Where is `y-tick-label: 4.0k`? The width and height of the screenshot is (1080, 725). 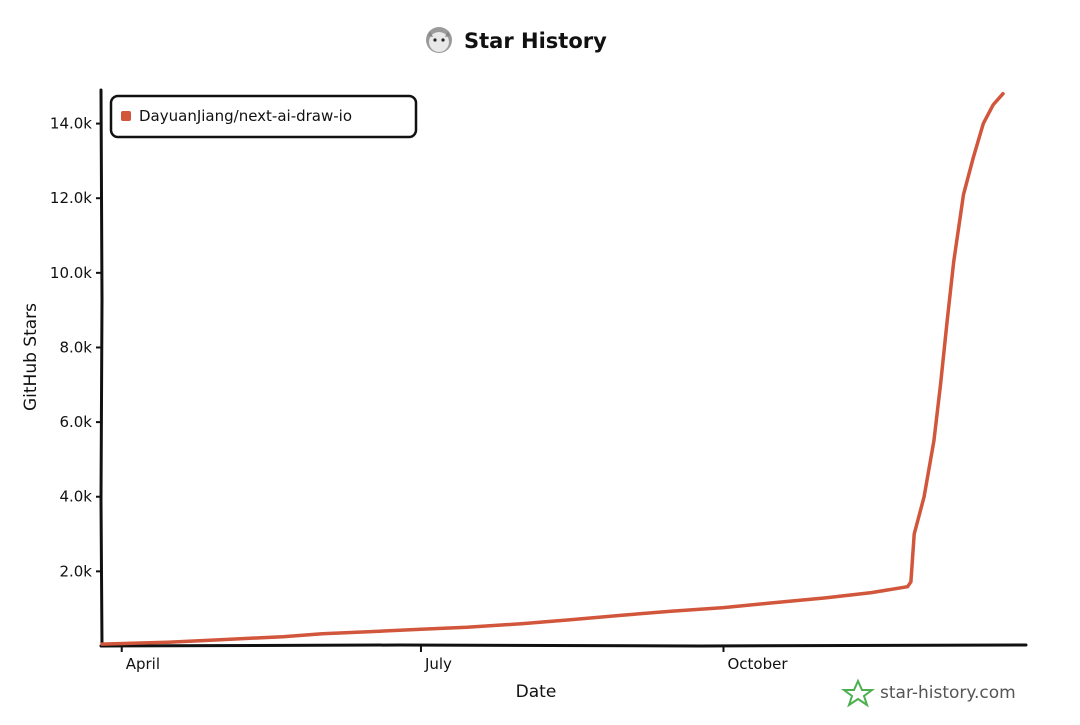
y-tick-label: 4.0k is located at coordinates (75, 497).